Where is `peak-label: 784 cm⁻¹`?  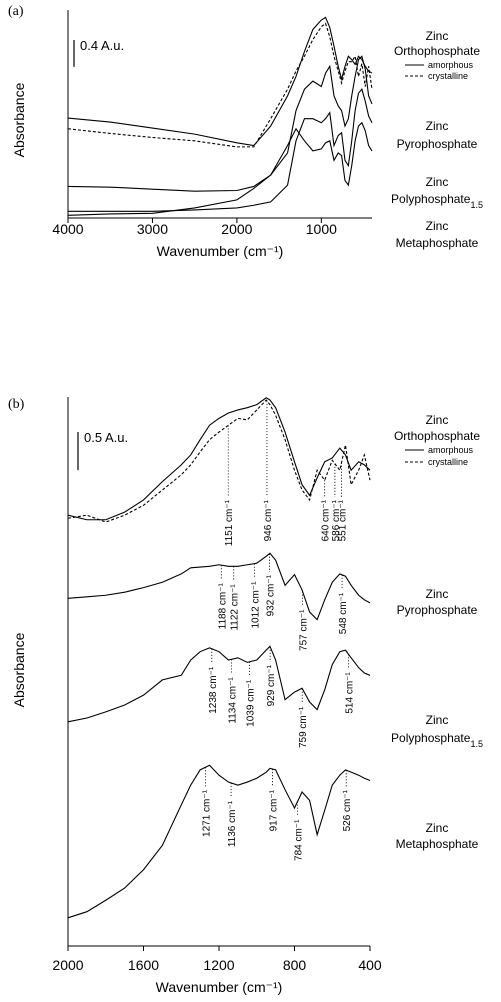
peak-label: 784 cm⁻¹ is located at coordinates (299, 840).